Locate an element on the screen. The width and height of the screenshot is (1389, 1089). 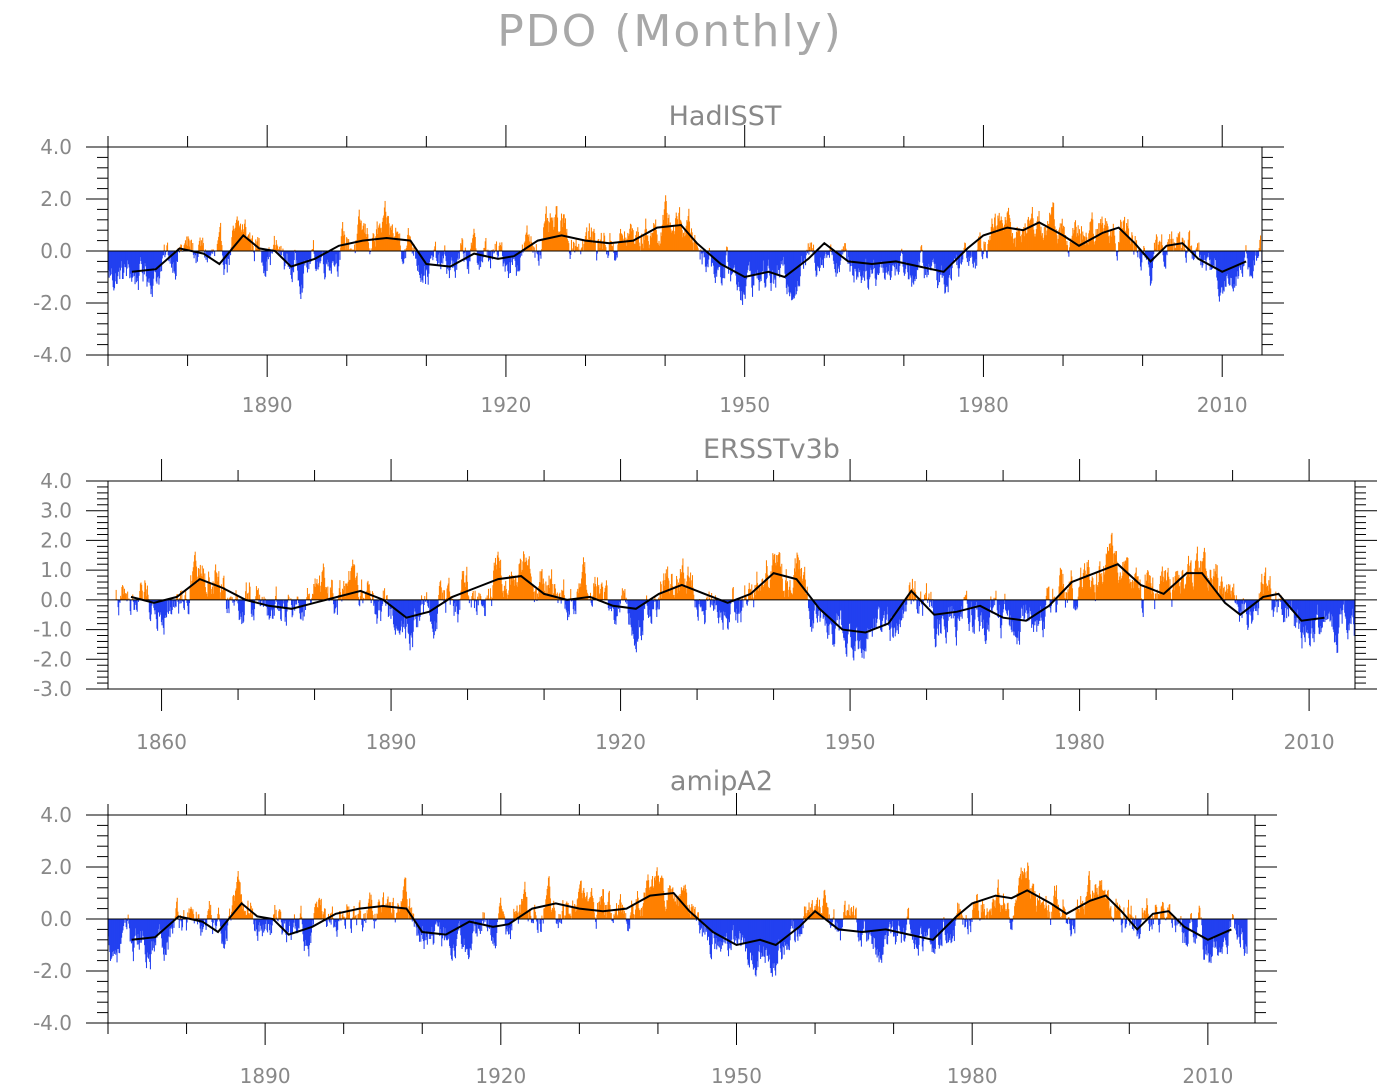
x-tick-label: 1890 is located at coordinates (391, 742).